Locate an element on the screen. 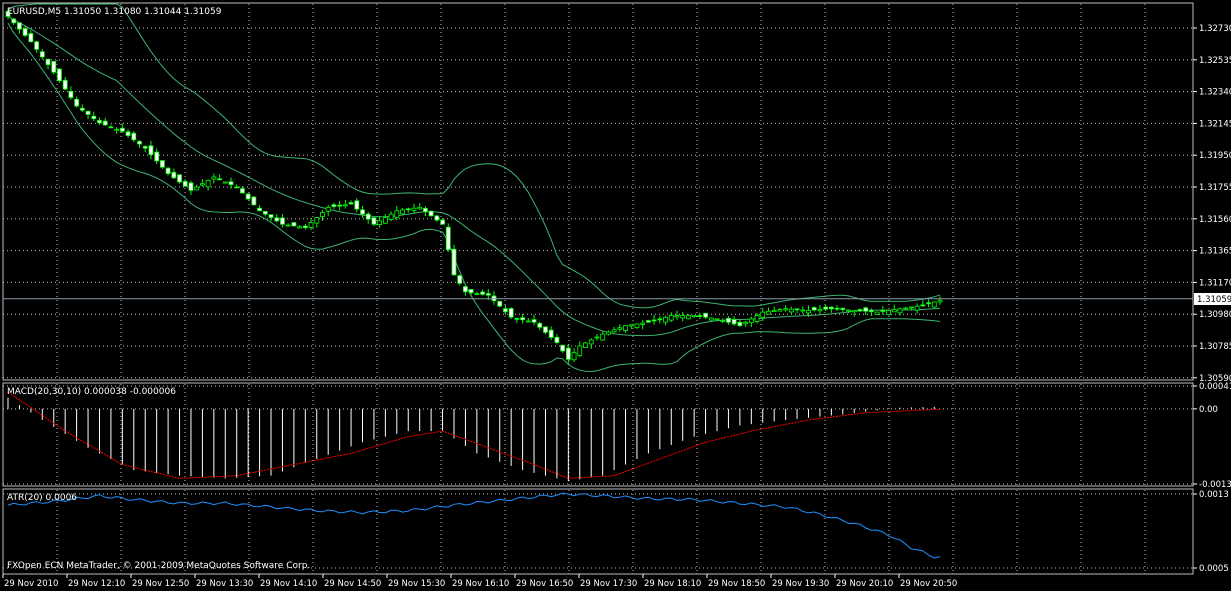 The image size is (1231, 591). macd-tick-label: -0.00135 is located at coordinates (1215, 485).